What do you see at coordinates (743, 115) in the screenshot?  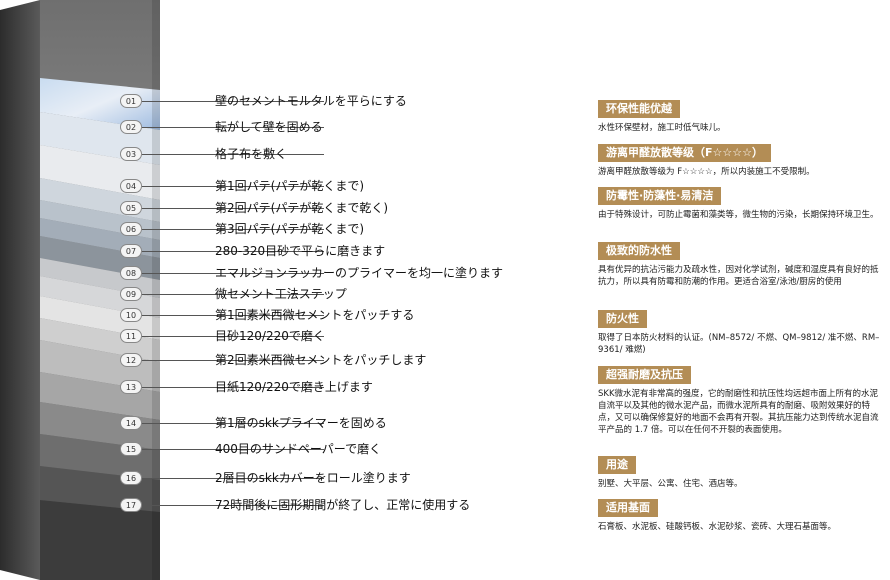 I see `feature-eco: 环保性能优越 水性环保壁材，施工时低气味儿。` at bounding box center [743, 115].